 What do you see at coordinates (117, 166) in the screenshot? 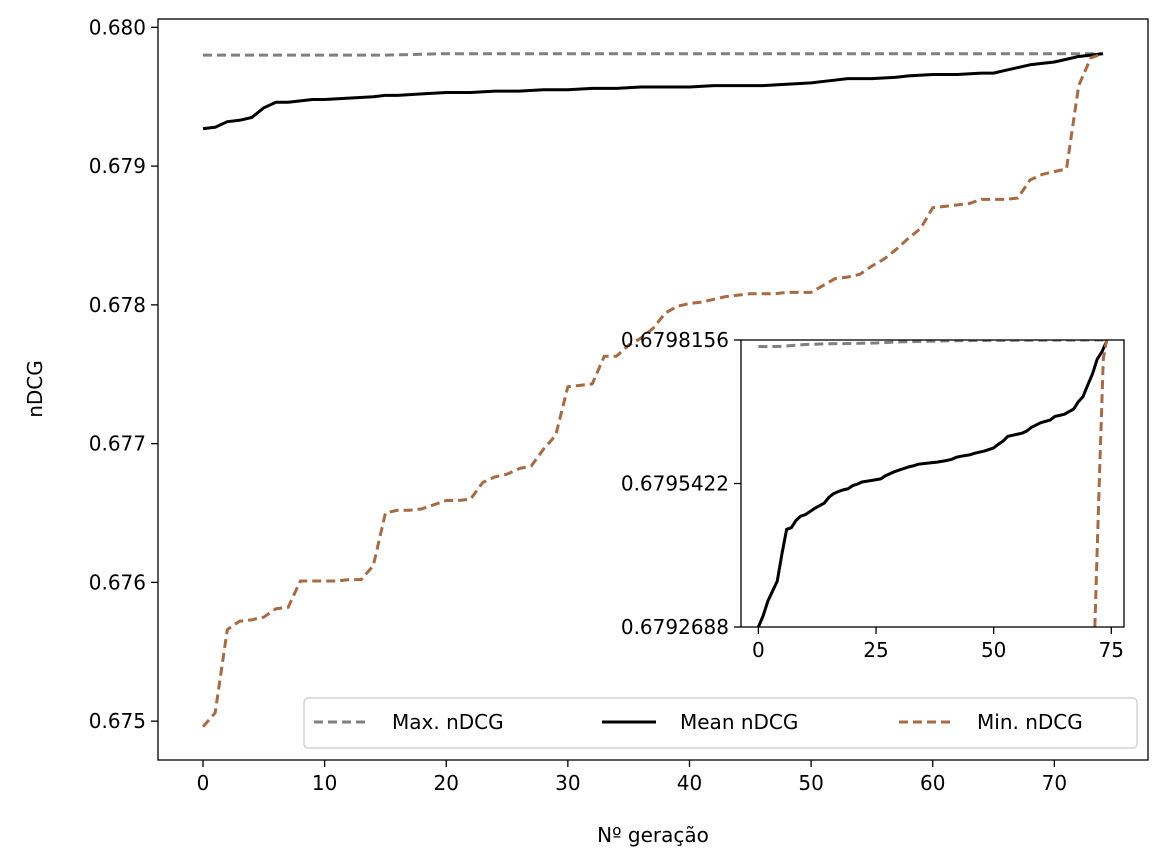
I see `main-y-tick-label: 0.679` at bounding box center [117, 166].